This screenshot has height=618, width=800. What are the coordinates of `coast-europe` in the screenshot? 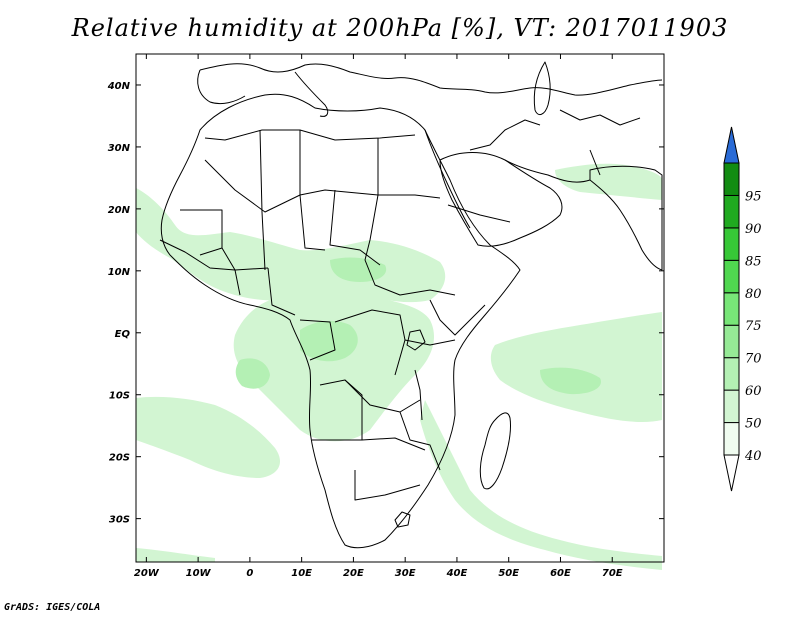 It's located at (431, 79).